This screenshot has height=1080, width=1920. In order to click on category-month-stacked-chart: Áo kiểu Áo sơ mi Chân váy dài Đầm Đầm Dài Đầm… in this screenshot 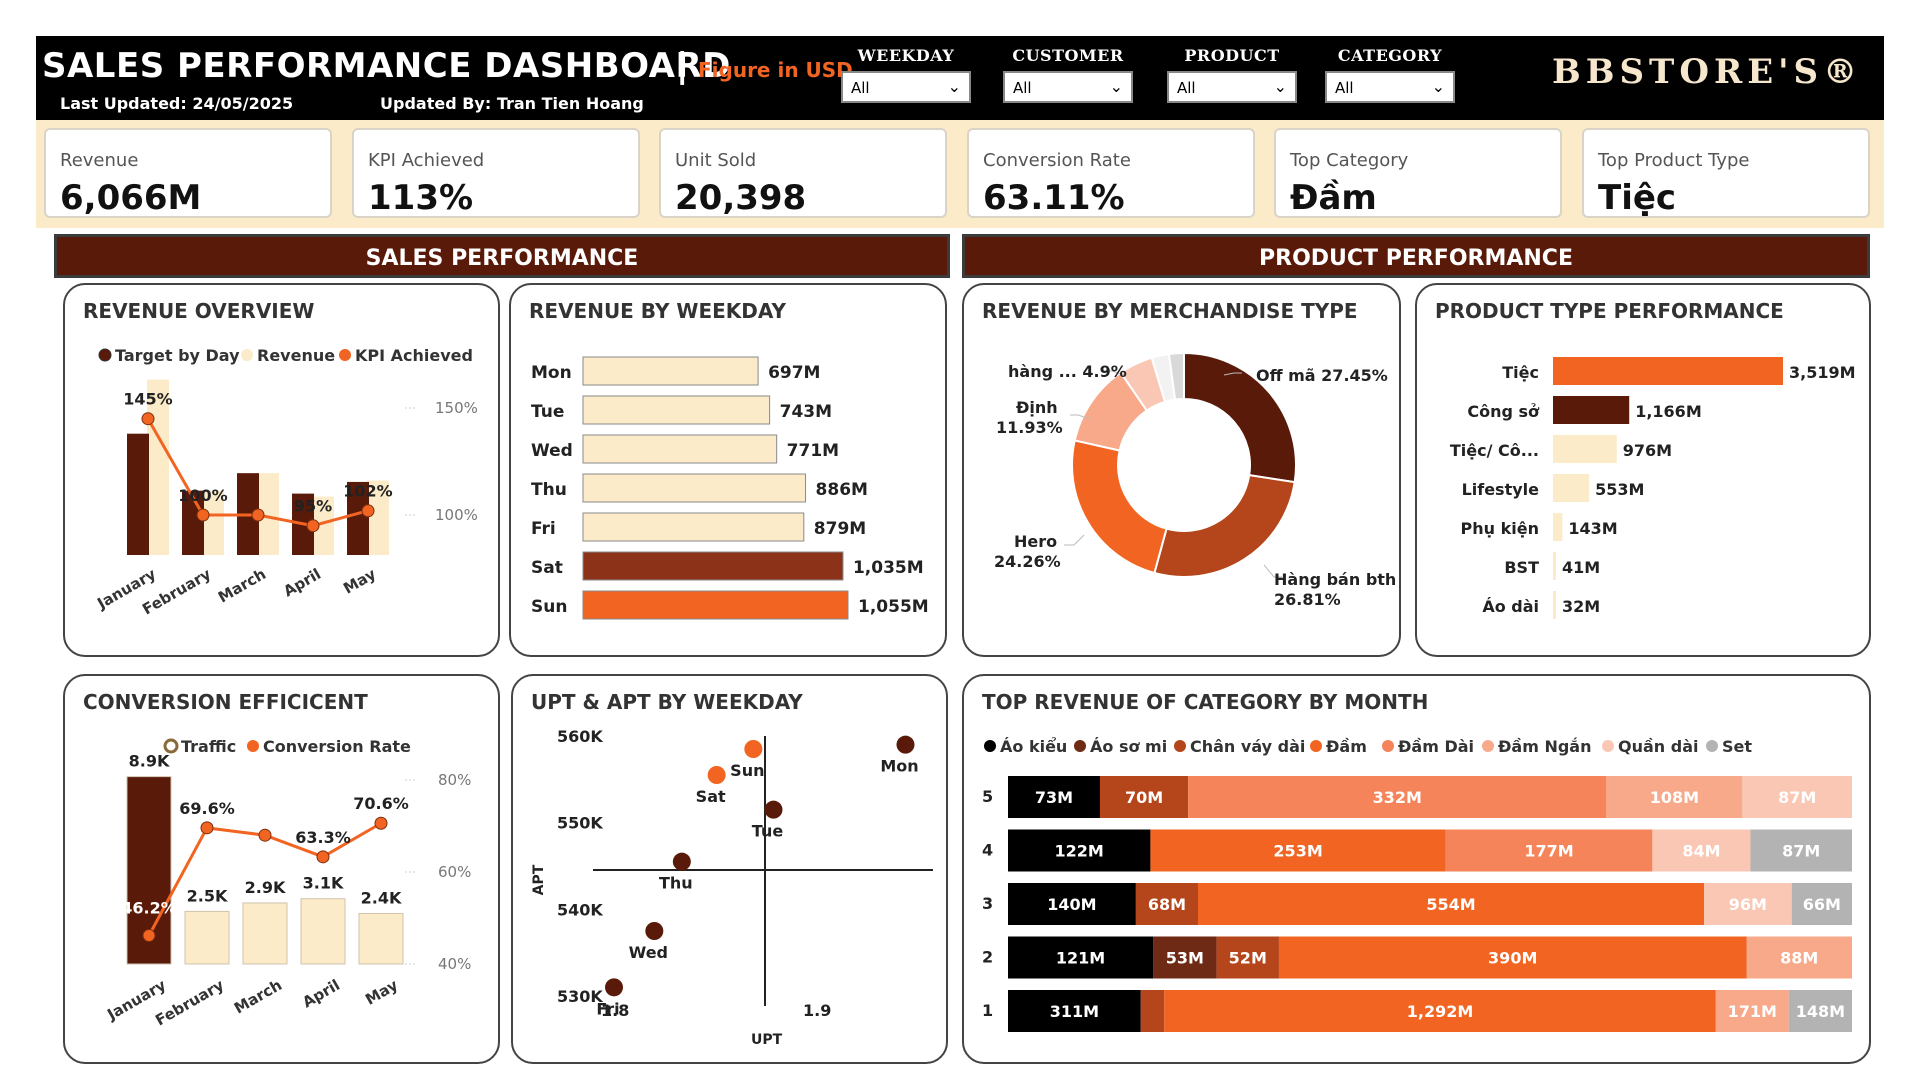, I will do `click(1417, 884)`.